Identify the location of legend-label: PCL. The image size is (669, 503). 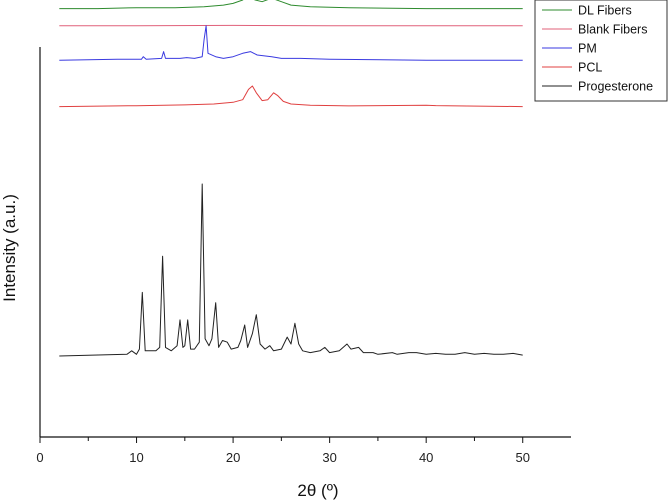
(590, 68).